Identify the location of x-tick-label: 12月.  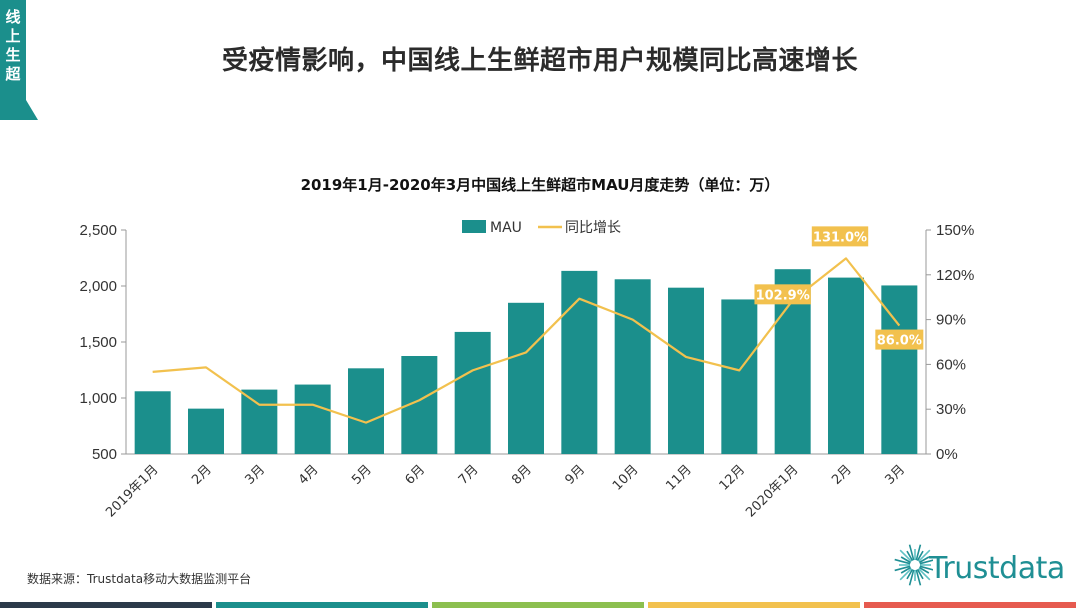
(732, 477).